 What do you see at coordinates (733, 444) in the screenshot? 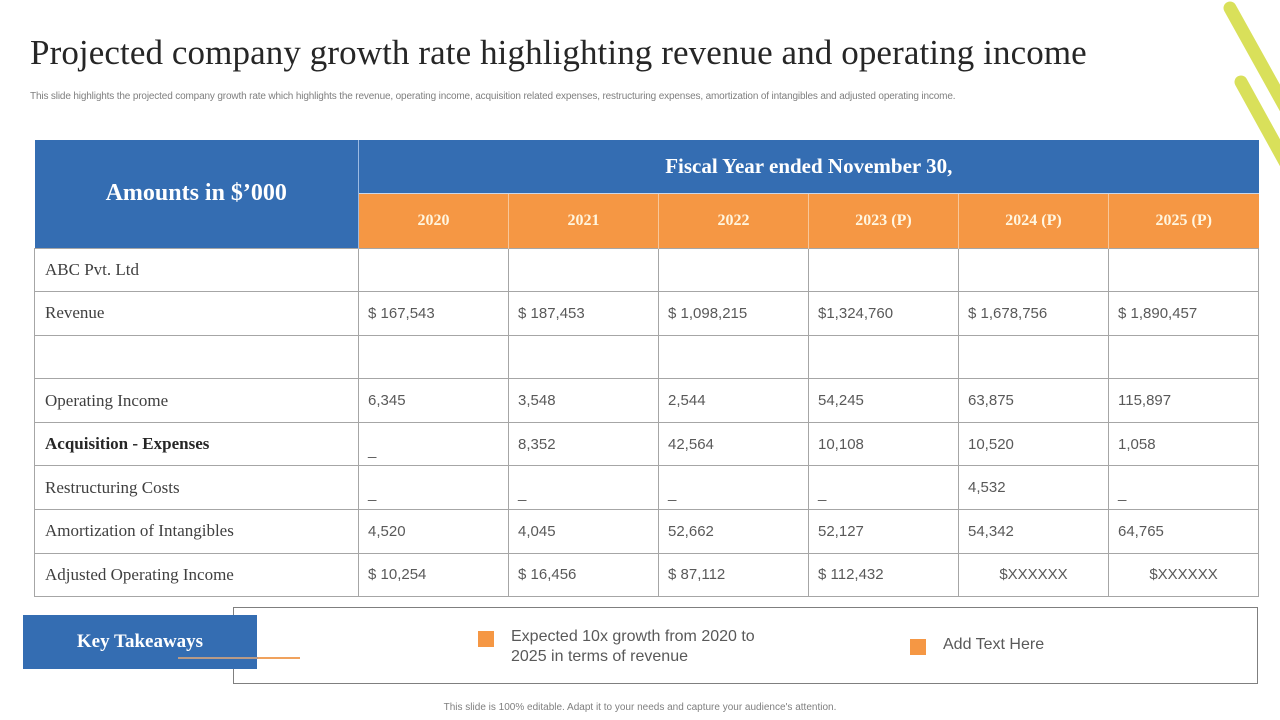
I see `table-cell: 42,564` at bounding box center [733, 444].